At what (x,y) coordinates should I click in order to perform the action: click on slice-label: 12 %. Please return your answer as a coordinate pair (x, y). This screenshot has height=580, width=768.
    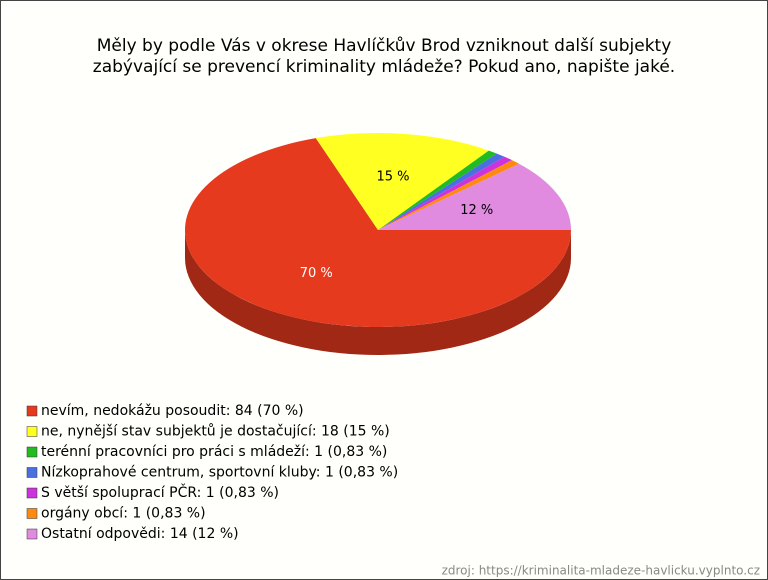
    Looking at the image, I should click on (476, 210).